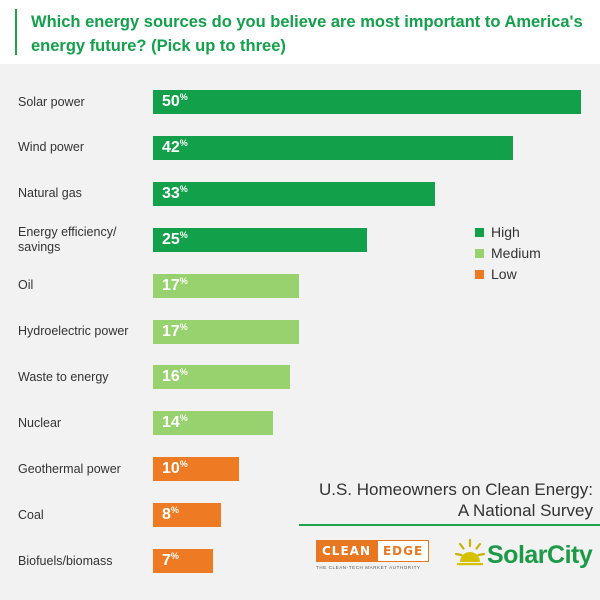 This screenshot has height=600, width=600. I want to click on bar-value-label: 42%, so click(175, 148).